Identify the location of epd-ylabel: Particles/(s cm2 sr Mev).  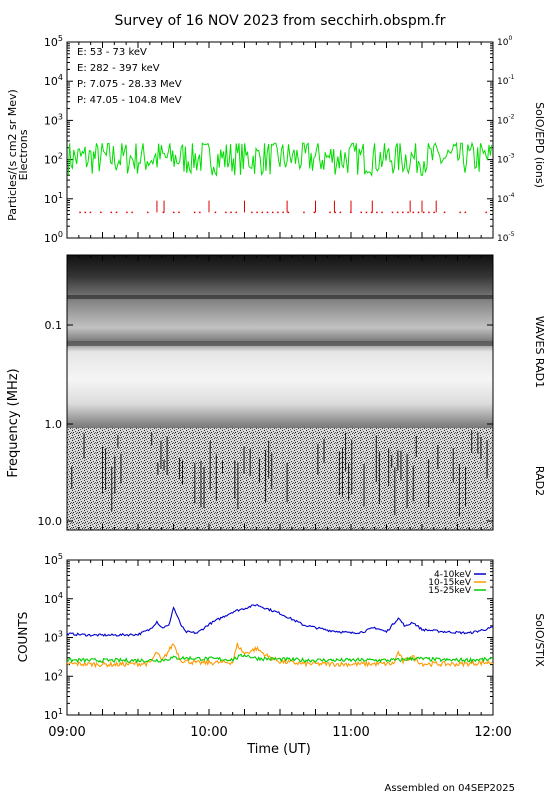
(12, 155).